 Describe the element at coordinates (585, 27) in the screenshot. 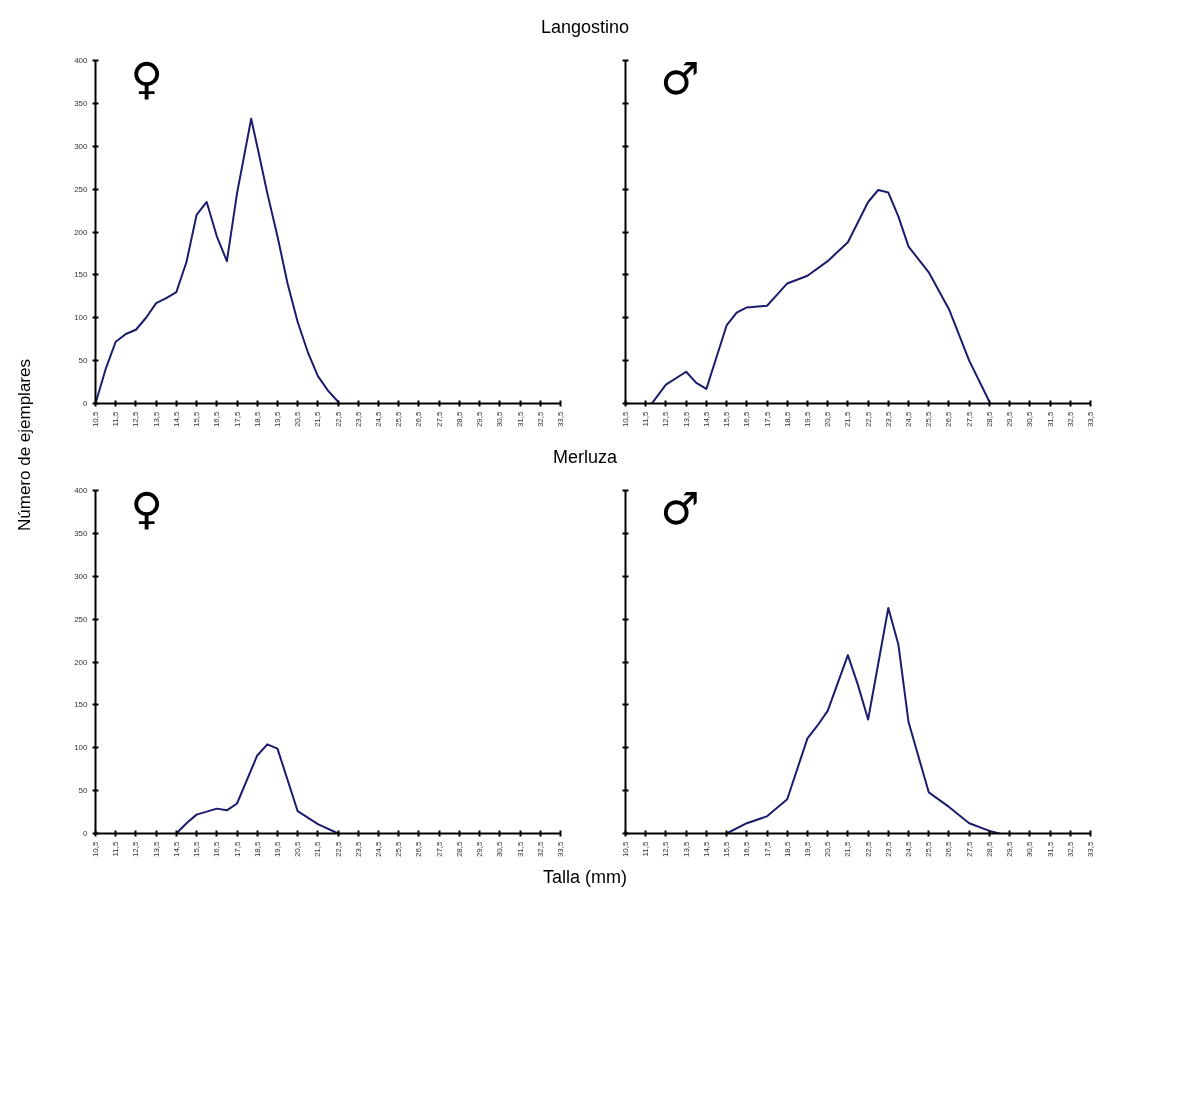

I see `chart-title: Langostino` at that location.